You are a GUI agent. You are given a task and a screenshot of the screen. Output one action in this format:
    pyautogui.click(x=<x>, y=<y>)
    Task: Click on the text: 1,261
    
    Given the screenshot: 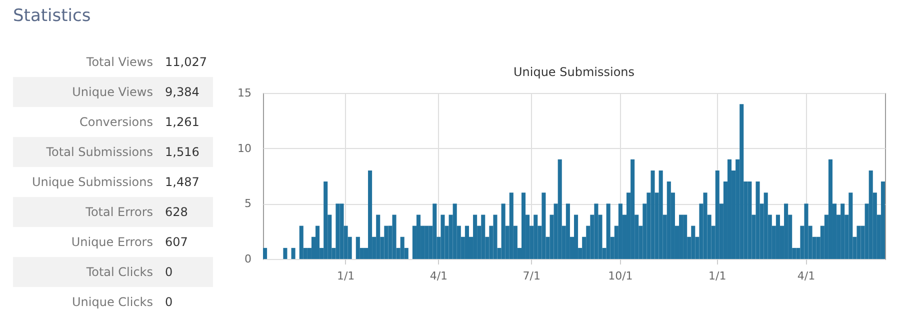 What is the action you would take?
    pyautogui.click(x=182, y=122)
    